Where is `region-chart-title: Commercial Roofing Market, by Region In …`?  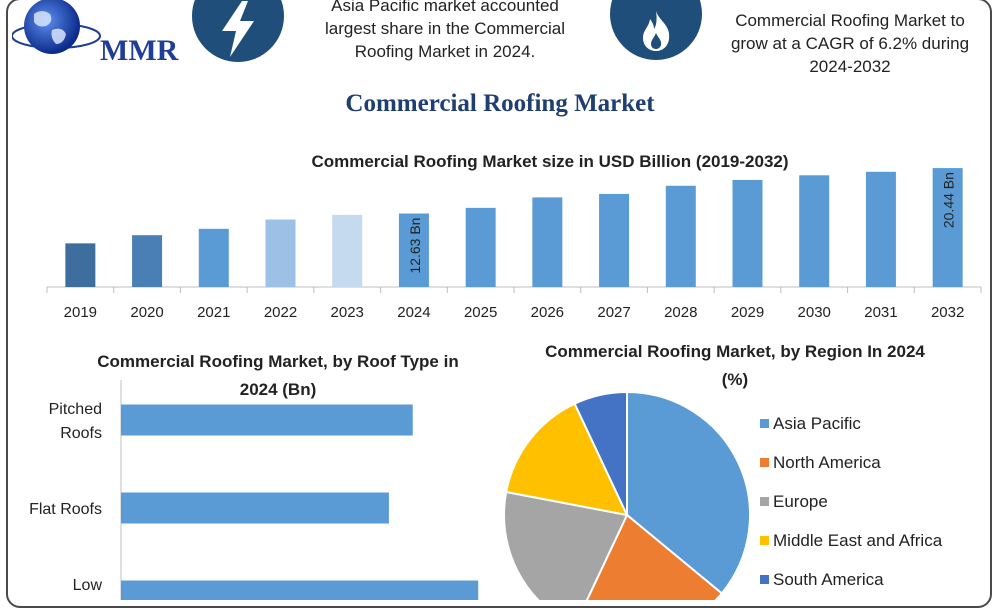
region-chart-title: Commercial Roofing Market, by Region In … is located at coordinates (735, 365).